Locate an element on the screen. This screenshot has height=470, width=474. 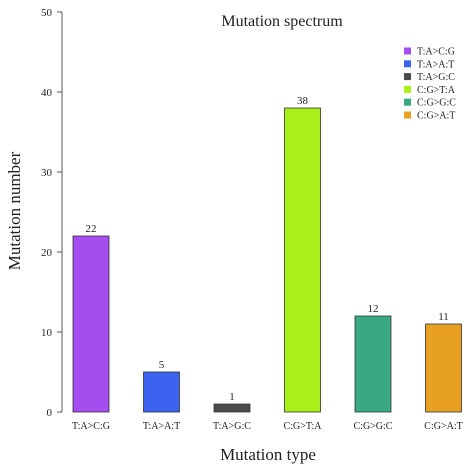
y-tick-label: 20 is located at coordinates (47, 253).